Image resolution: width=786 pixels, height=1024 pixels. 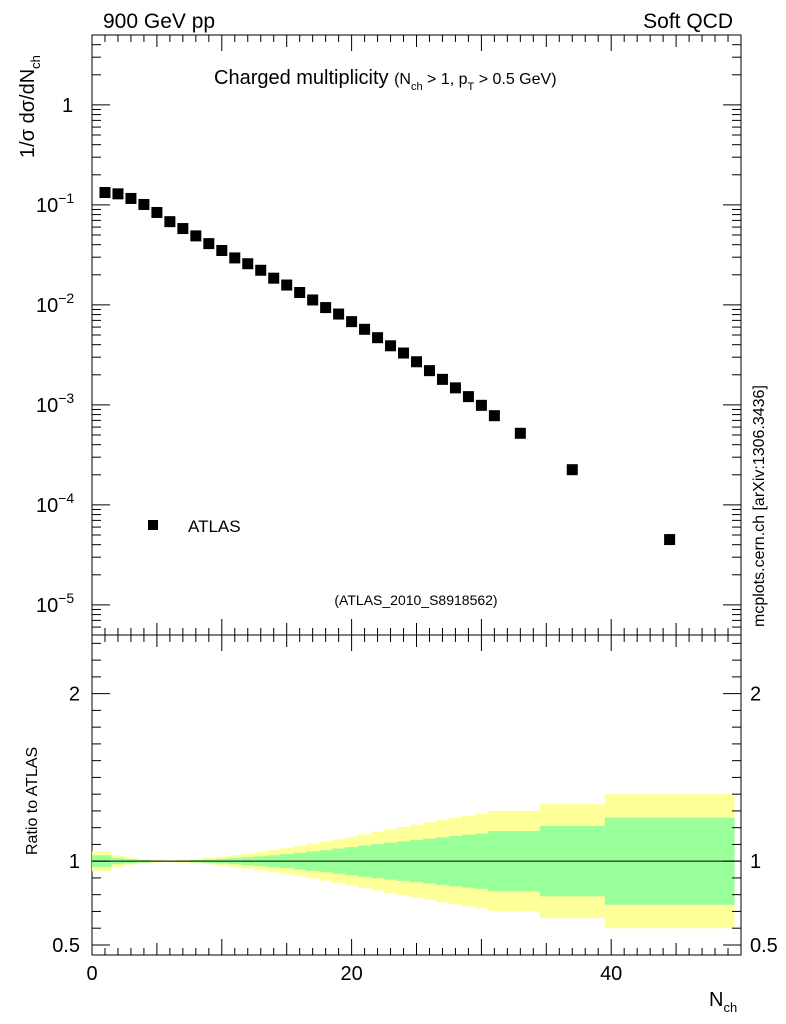 What do you see at coordinates (159, 21) in the screenshot?
I see `header-left-label: 900 GeV pp` at bounding box center [159, 21].